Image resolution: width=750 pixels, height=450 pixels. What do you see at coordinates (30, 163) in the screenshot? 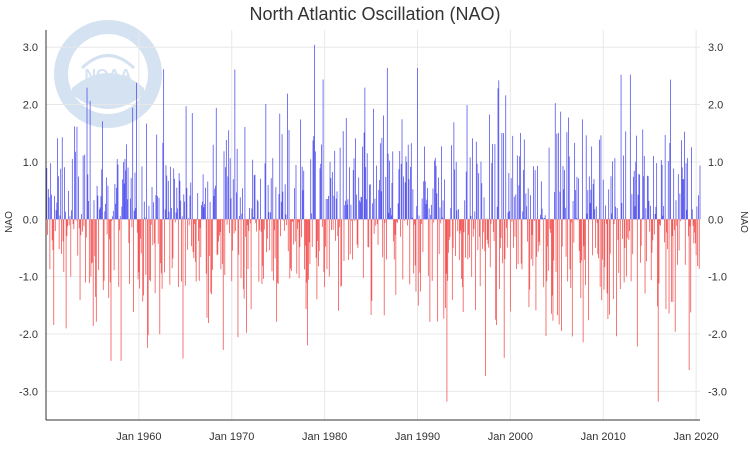
I see `y-tick-label-left: 1.0` at bounding box center [30, 163].